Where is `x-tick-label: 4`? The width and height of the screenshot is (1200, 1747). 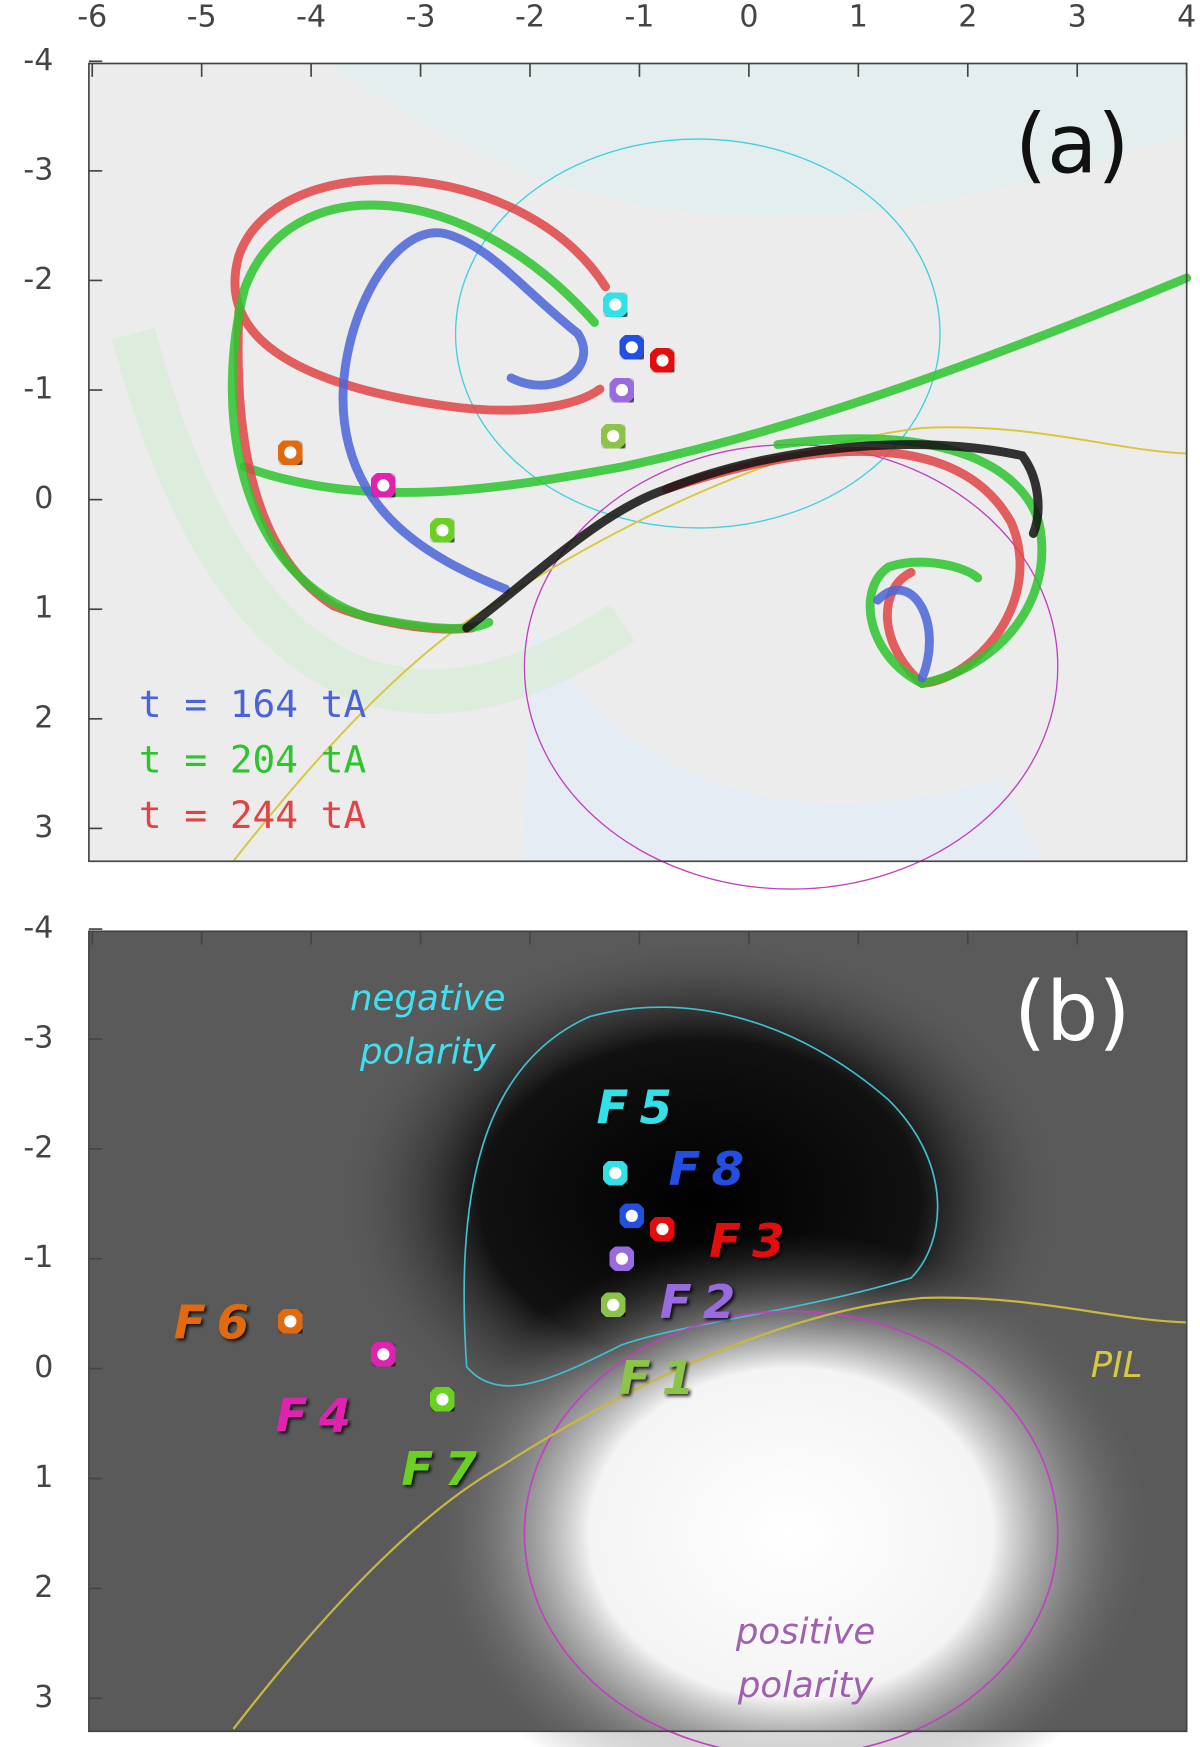 x-tick-label: 4 is located at coordinates (1186, 17).